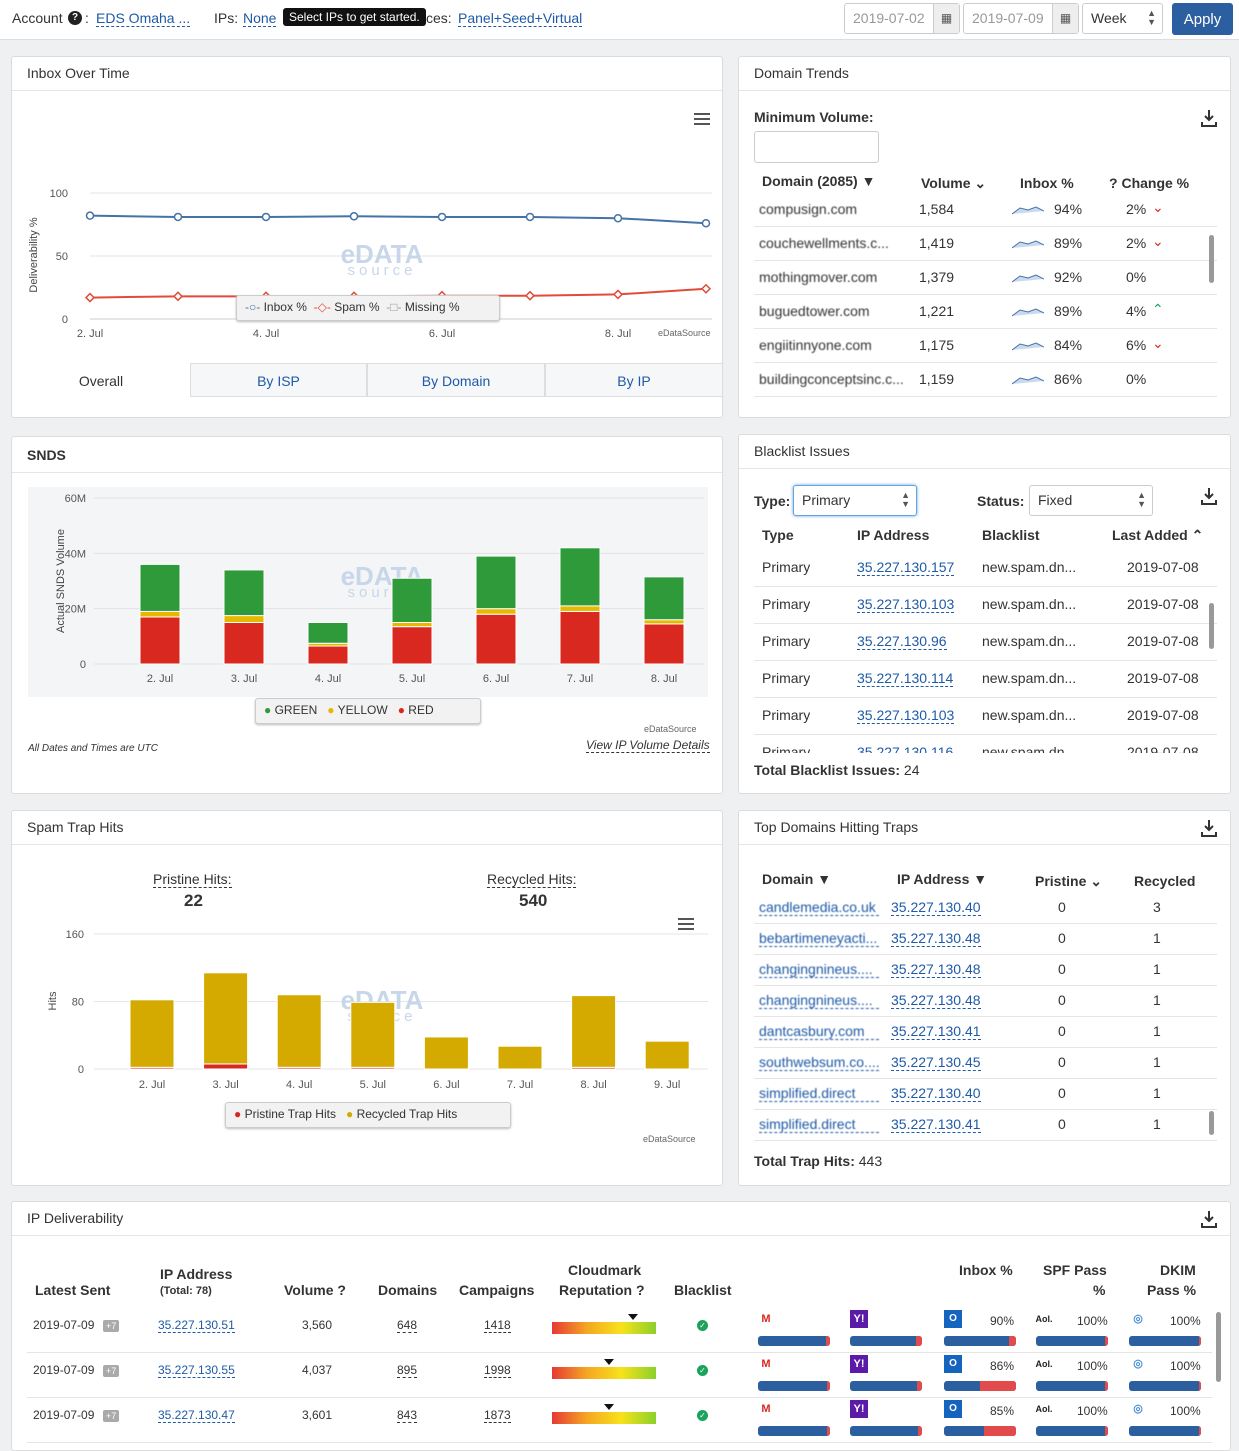 The image size is (1239, 1451). Describe the element at coordinates (778, 535) in the screenshot. I see `col-type: Type` at that location.